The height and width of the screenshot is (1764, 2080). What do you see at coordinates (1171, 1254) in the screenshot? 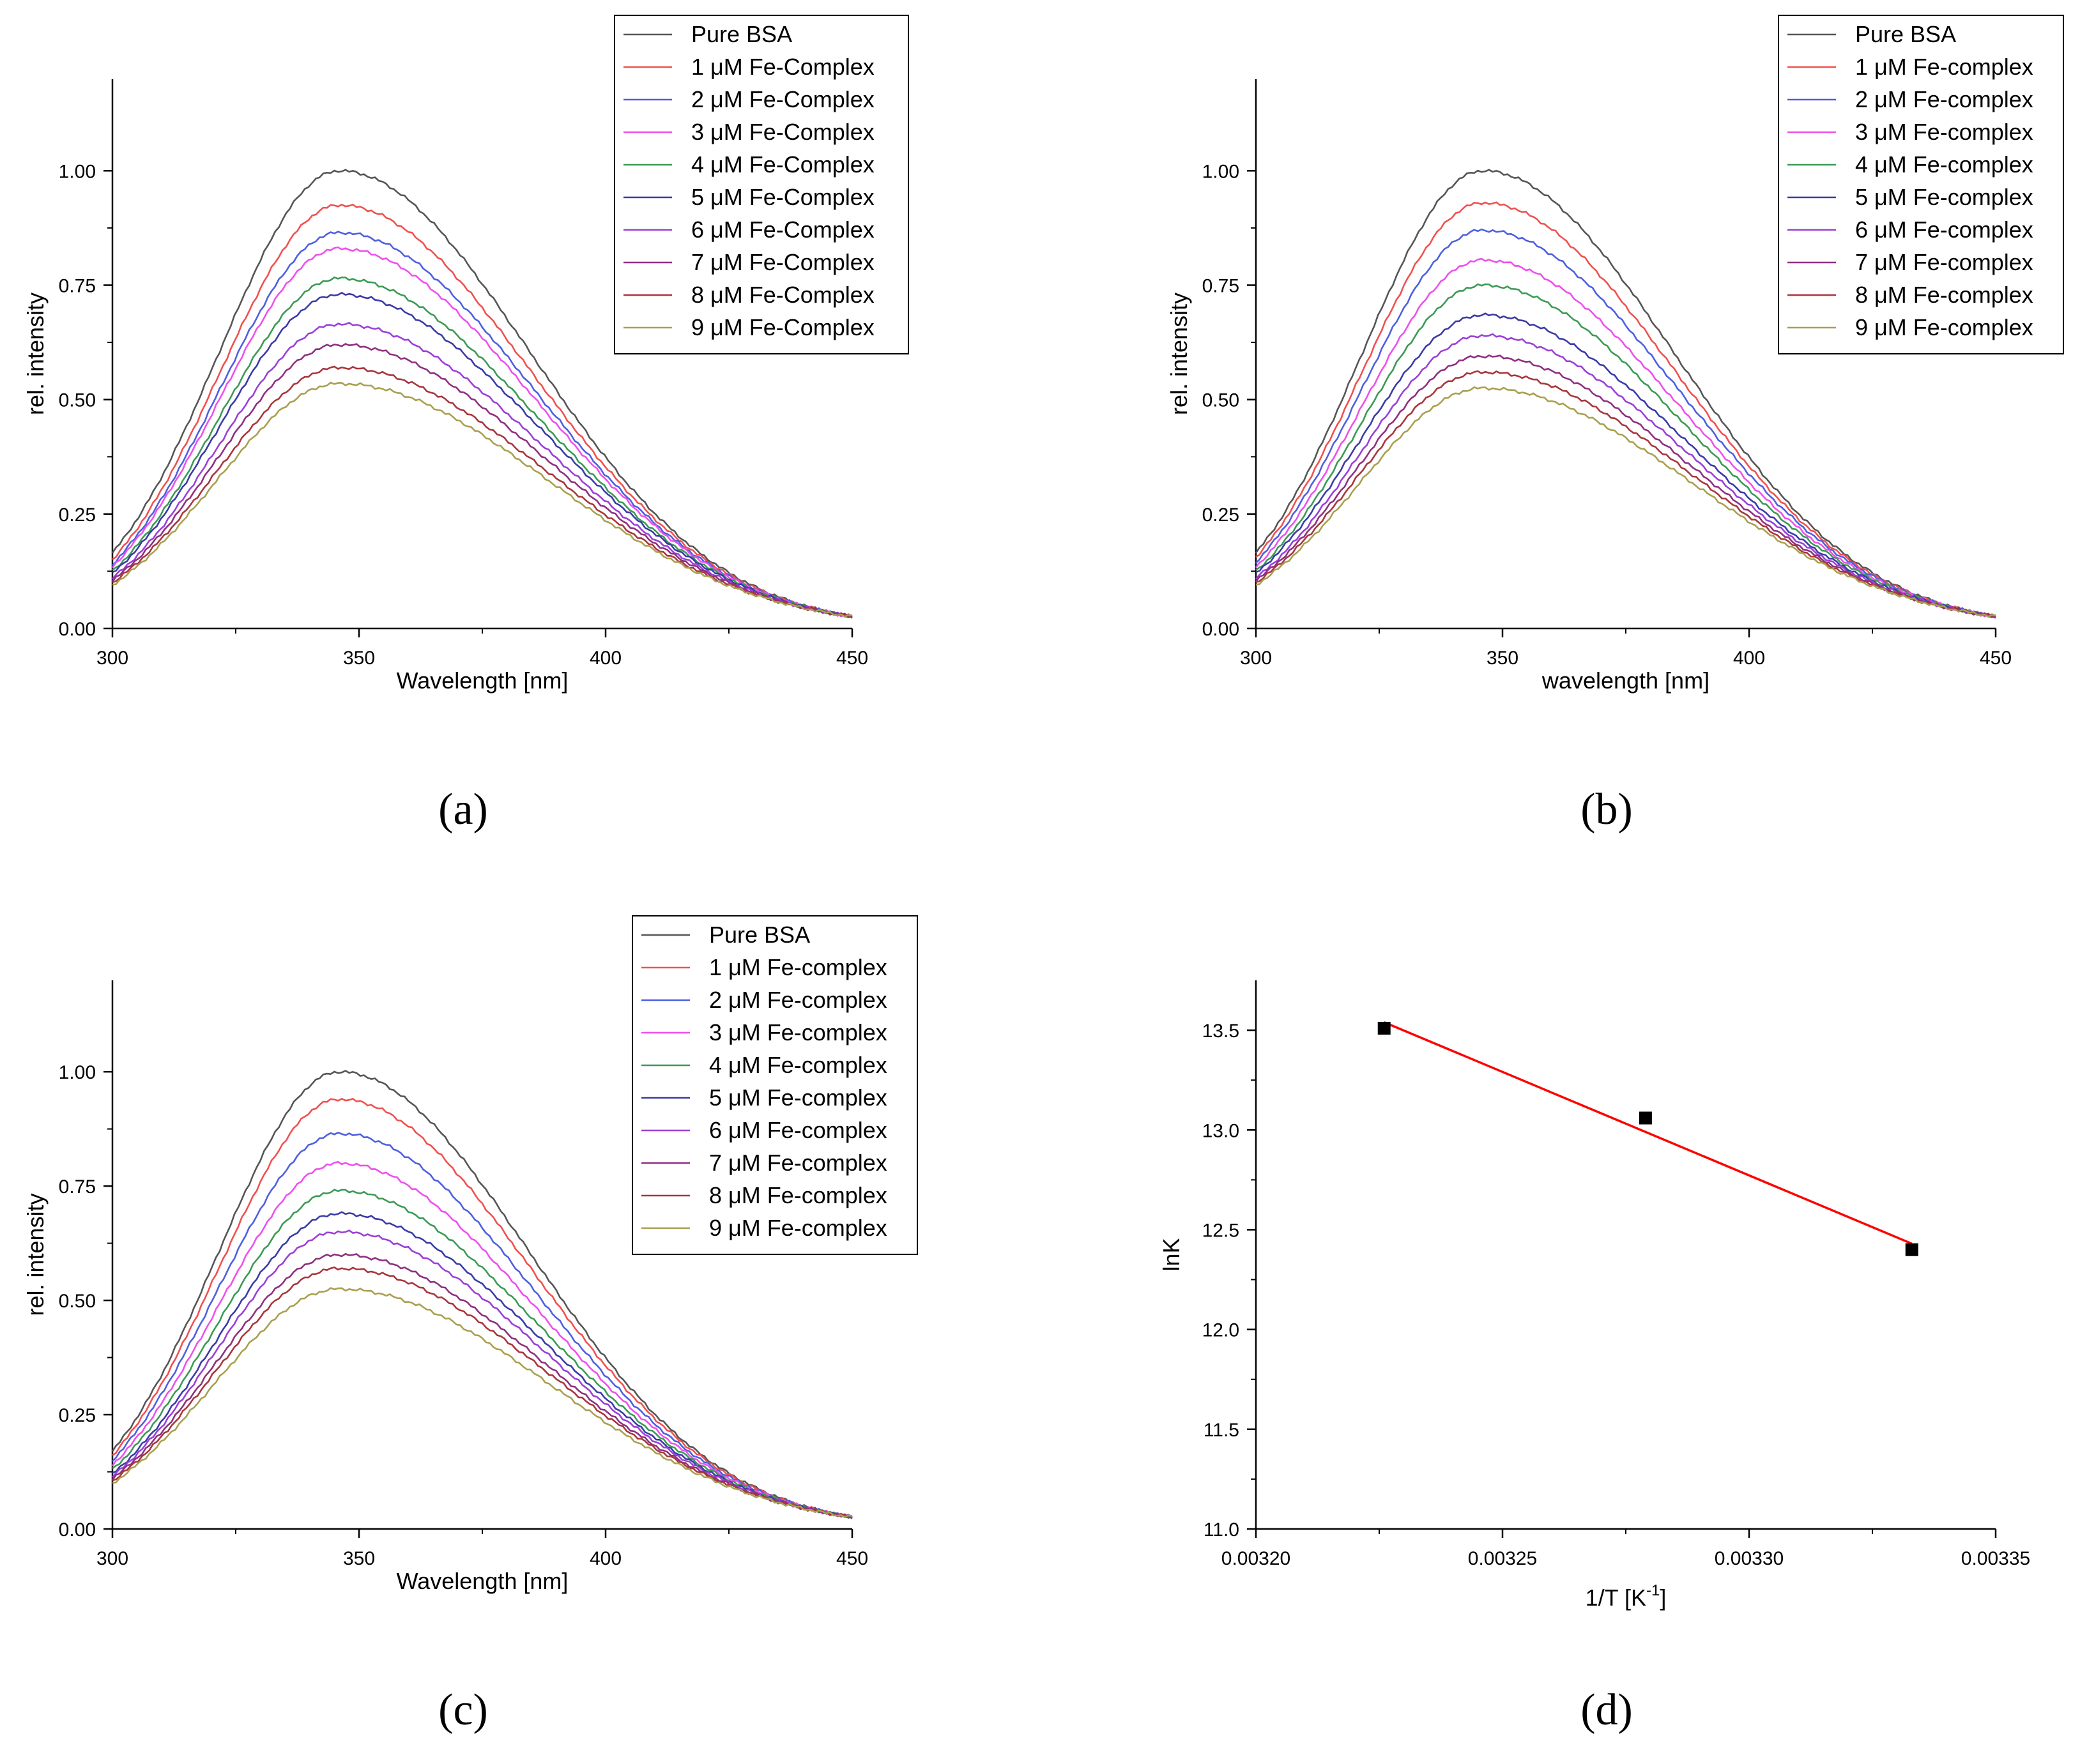
I see `y-axis-label: lnK` at bounding box center [1171, 1254].